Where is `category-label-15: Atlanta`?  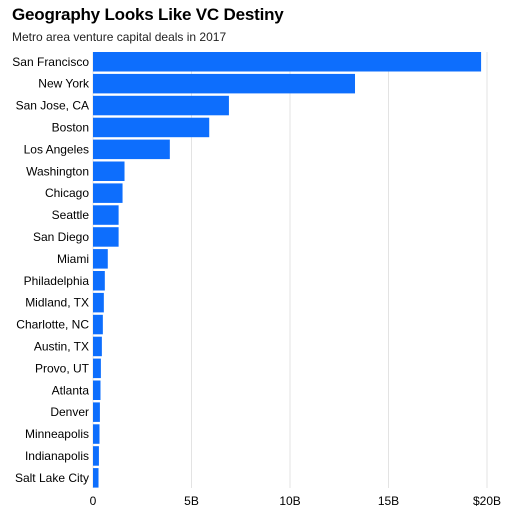
category-label-15: Atlanta is located at coordinates (71, 390).